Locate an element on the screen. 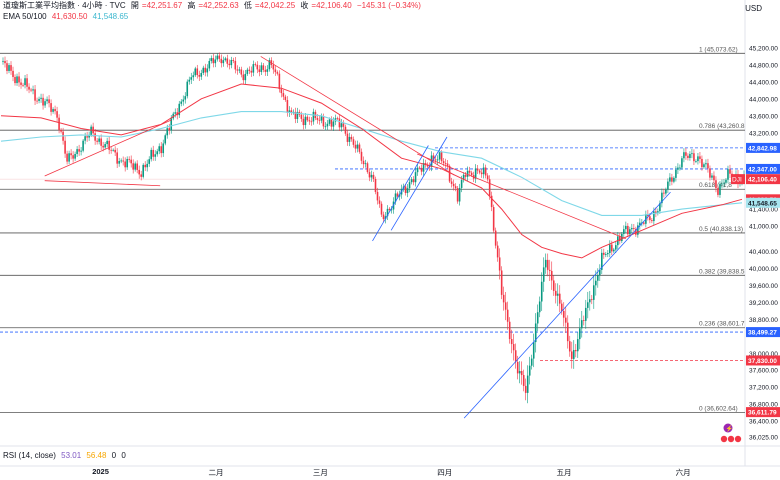  price-tag-4: 41,548.65 is located at coordinates (762, 203).